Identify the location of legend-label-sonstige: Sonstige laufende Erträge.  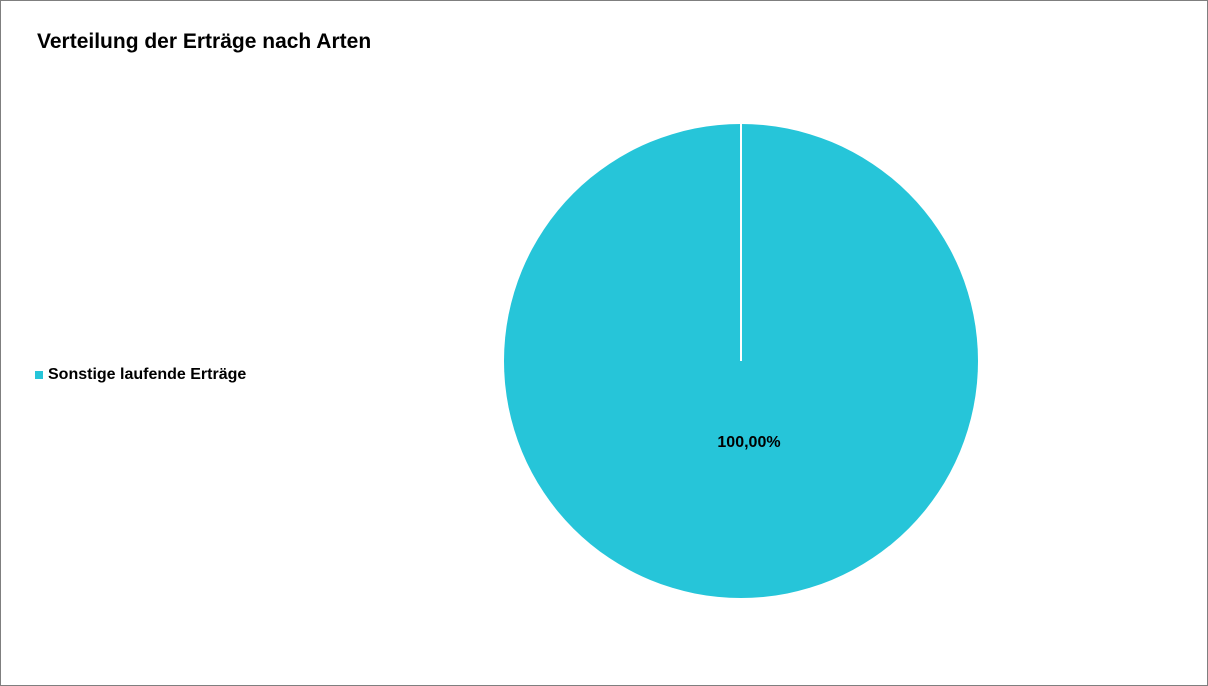
(147, 374).